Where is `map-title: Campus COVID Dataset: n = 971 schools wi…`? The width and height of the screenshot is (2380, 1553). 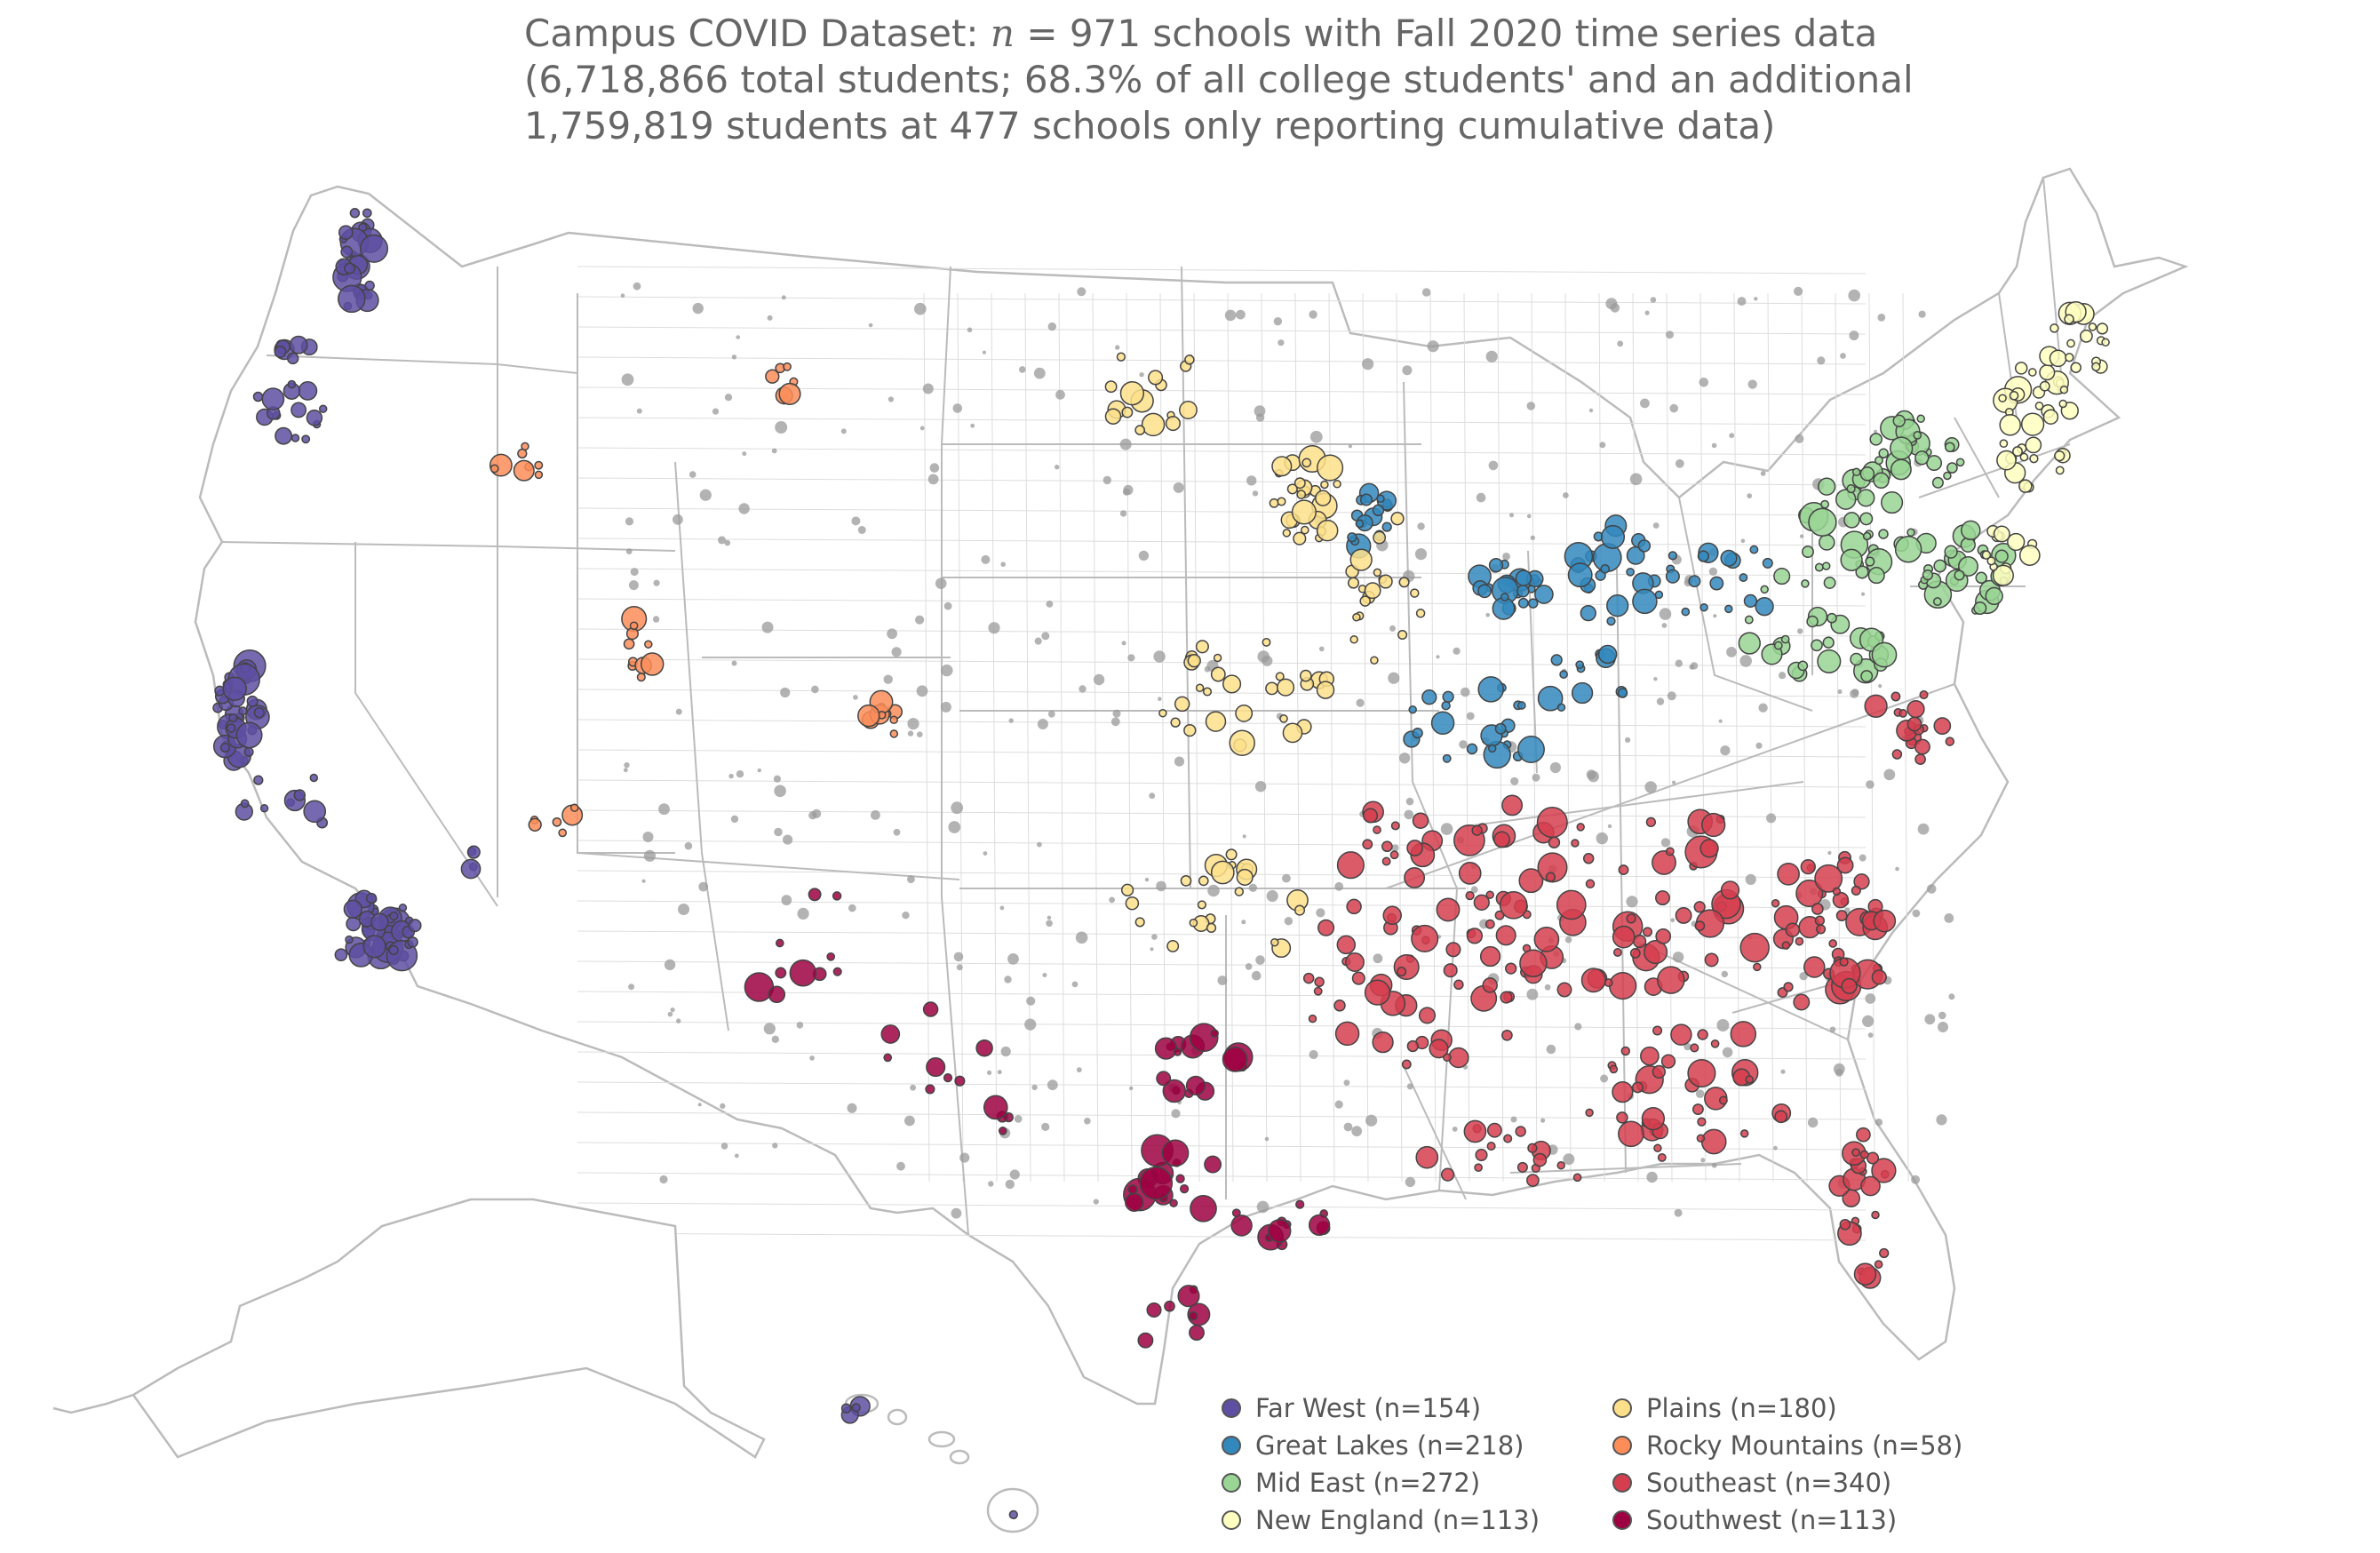
map-title: Campus COVID Dataset: n = 971 schools wi… is located at coordinates (1412, 80).